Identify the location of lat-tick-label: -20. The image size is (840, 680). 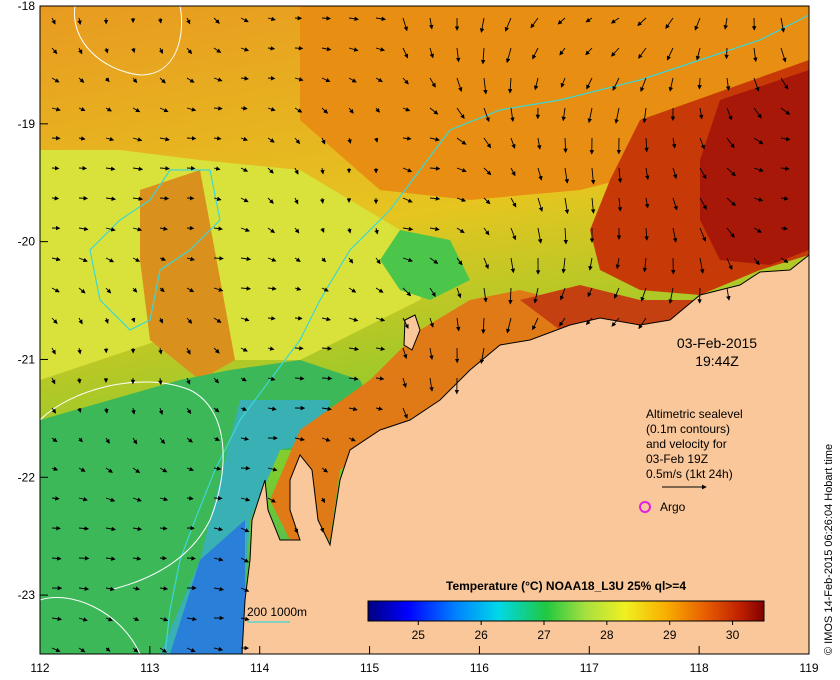
(27, 242).